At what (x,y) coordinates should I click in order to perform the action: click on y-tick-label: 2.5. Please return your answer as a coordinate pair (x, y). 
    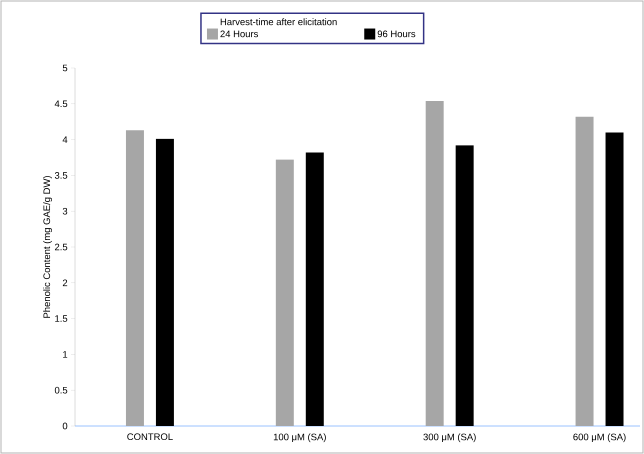
    Looking at the image, I should click on (61, 247).